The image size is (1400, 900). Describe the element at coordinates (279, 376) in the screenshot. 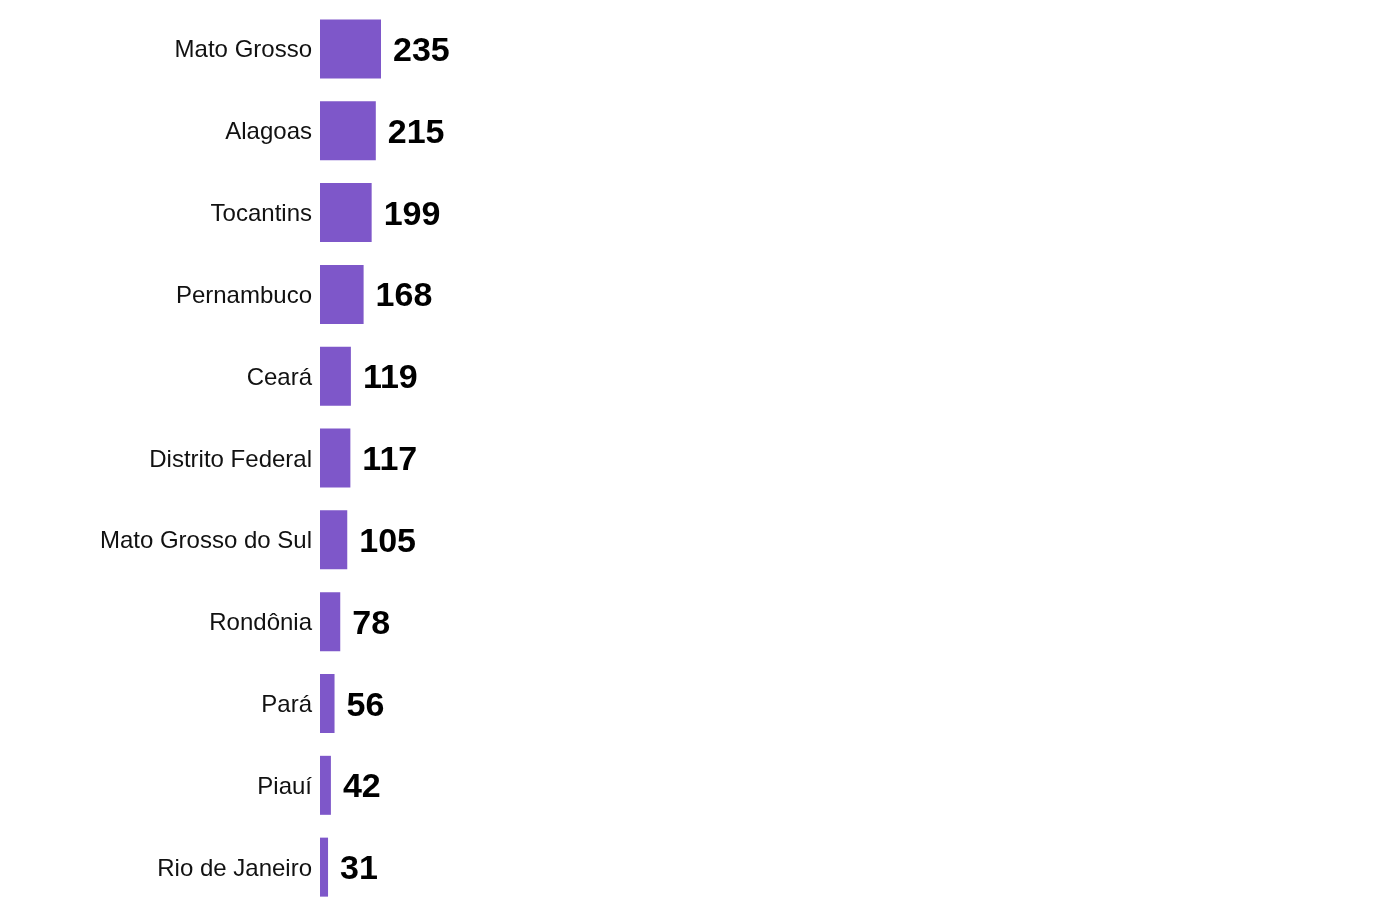

I see `y-tick-label: Ceará` at that location.